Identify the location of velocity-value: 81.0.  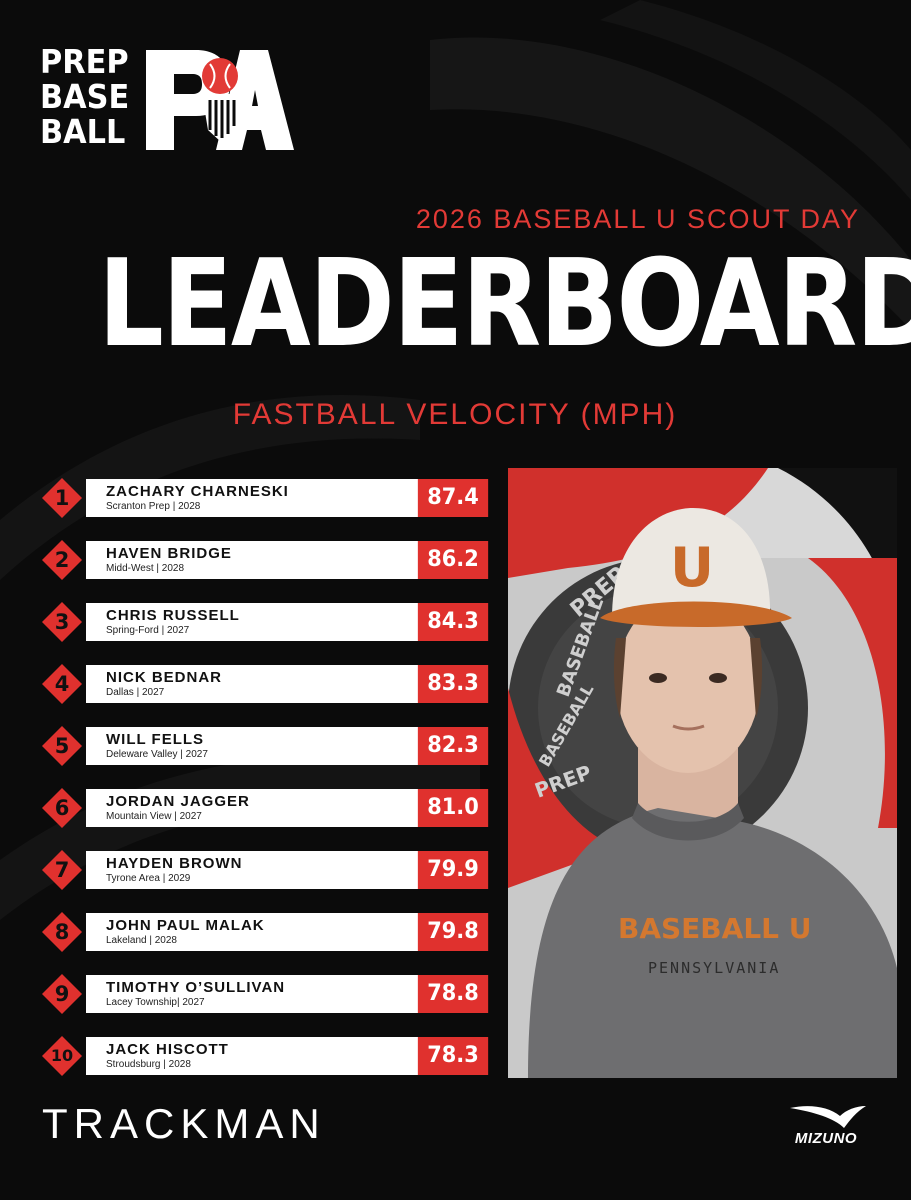
(453, 808).